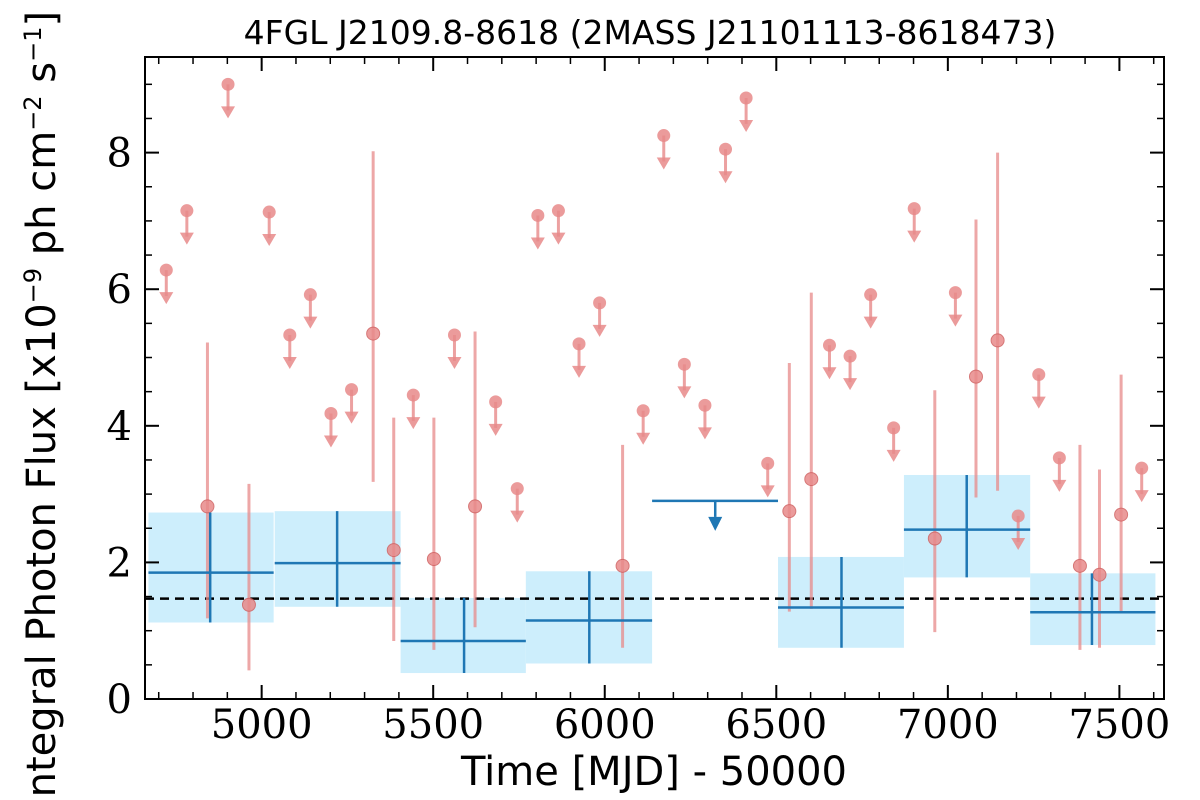 This screenshot has width=1200, height=800. Describe the element at coordinates (262, 725) in the screenshot. I see `x-tick-label: 5000` at that location.